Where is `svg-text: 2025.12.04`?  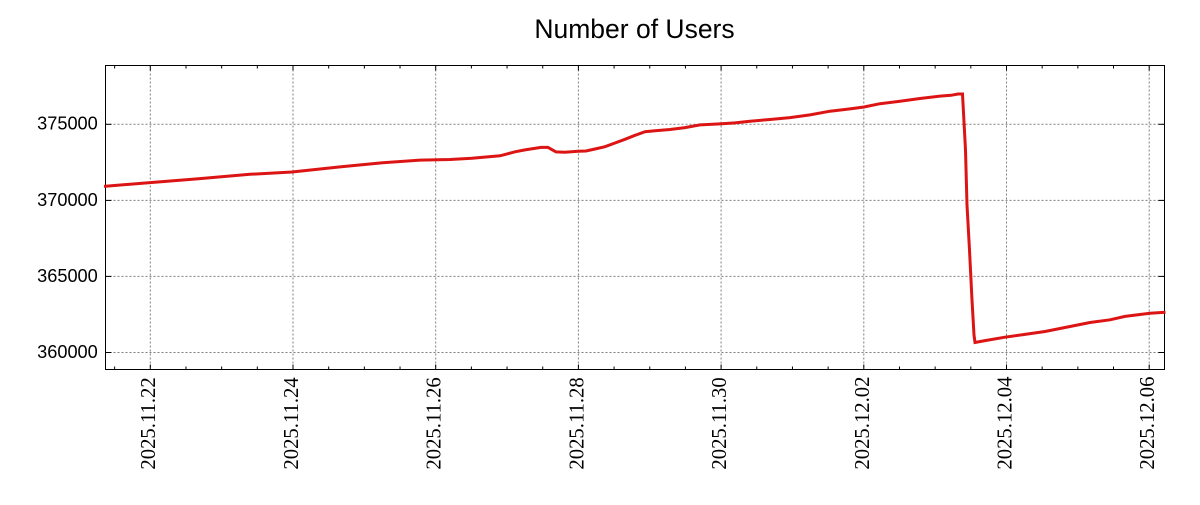 svg-text: 2025.12.04 is located at coordinates (1006, 423).